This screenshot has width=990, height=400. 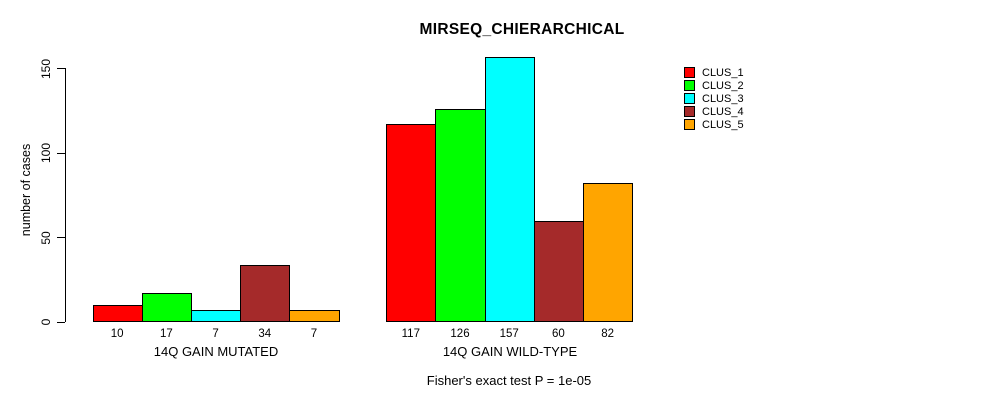 What do you see at coordinates (510, 351) in the screenshot?
I see `group-label-wild-type: 14Q GAIN WILD-TYPE` at bounding box center [510, 351].